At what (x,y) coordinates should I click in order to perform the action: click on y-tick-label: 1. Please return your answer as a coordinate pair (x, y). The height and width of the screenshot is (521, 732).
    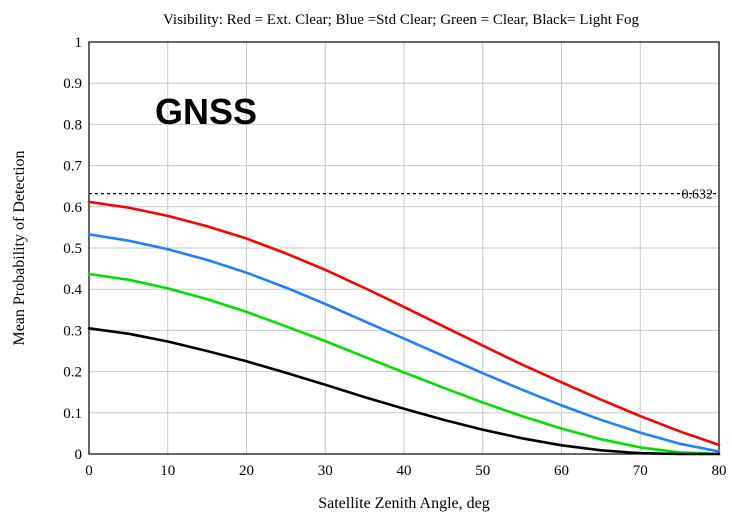
    Looking at the image, I should click on (79, 43).